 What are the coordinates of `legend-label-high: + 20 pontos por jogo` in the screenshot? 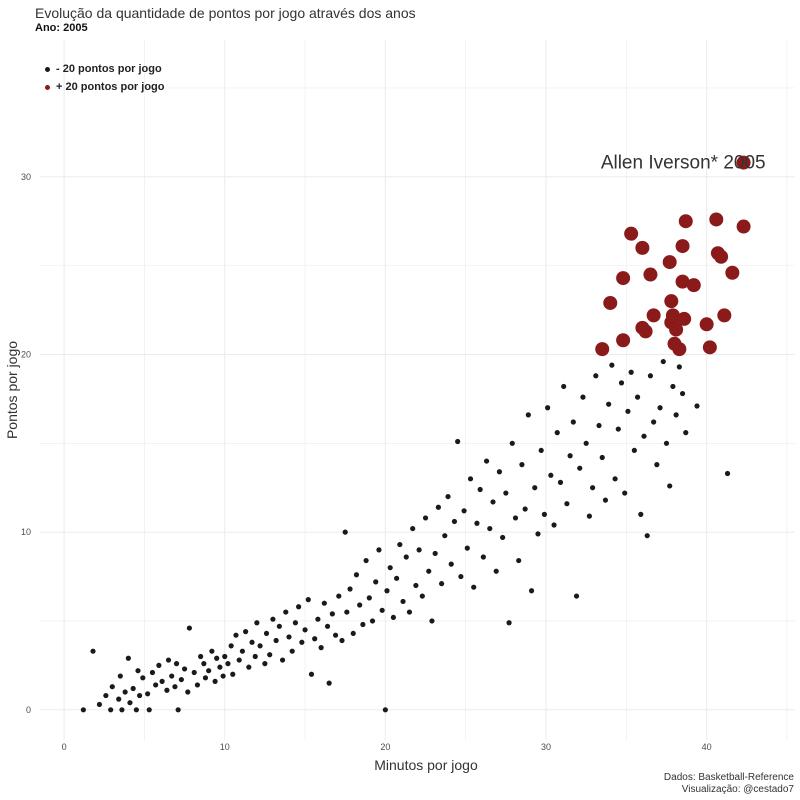 It's located at (110, 87).